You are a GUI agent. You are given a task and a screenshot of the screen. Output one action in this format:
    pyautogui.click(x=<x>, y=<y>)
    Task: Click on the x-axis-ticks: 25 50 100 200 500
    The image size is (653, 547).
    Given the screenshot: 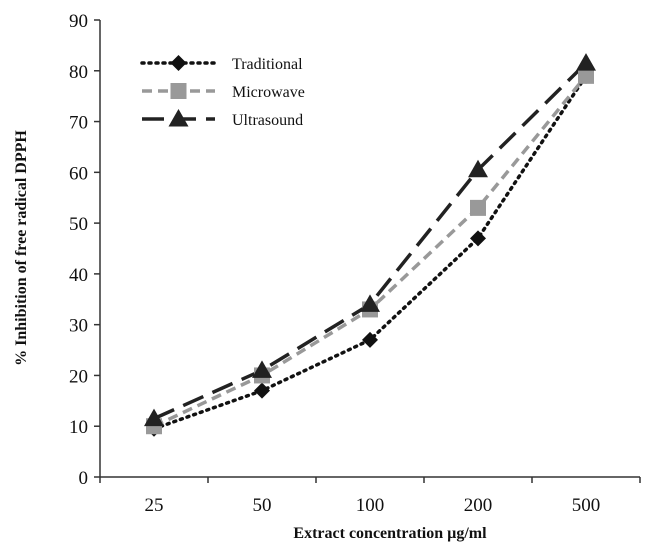 What is the action you would take?
    pyautogui.click(x=370, y=496)
    